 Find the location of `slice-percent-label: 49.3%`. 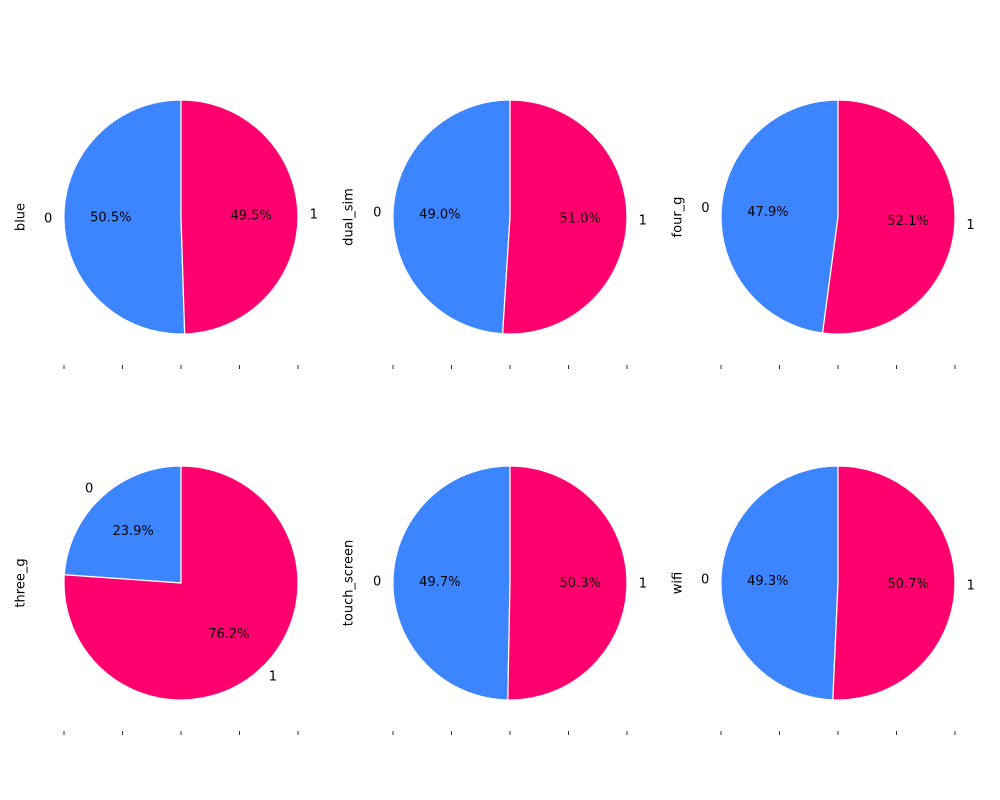

slice-percent-label: 49.3% is located at coordinates (767, 581).